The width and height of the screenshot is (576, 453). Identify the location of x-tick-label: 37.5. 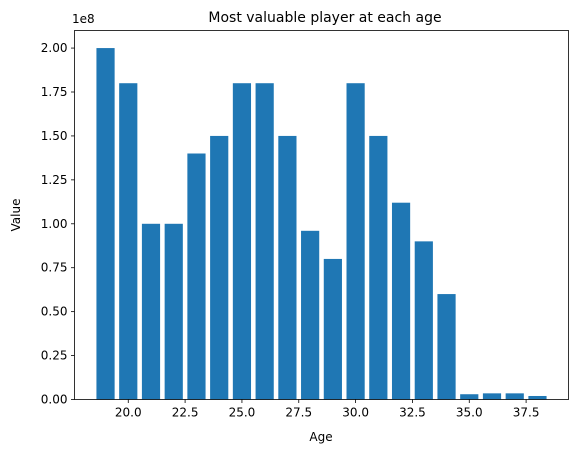
(526, 413).